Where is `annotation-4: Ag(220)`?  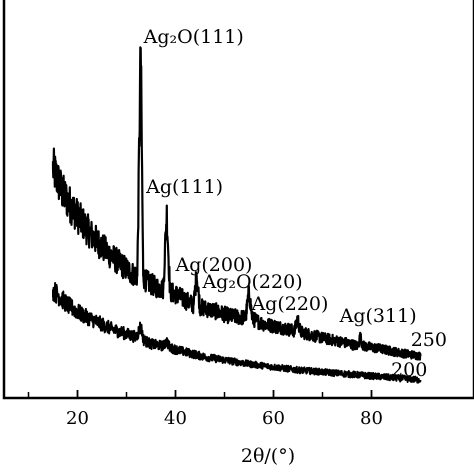
annotation-4: Ag(220) is located at coordinates (289, 304).